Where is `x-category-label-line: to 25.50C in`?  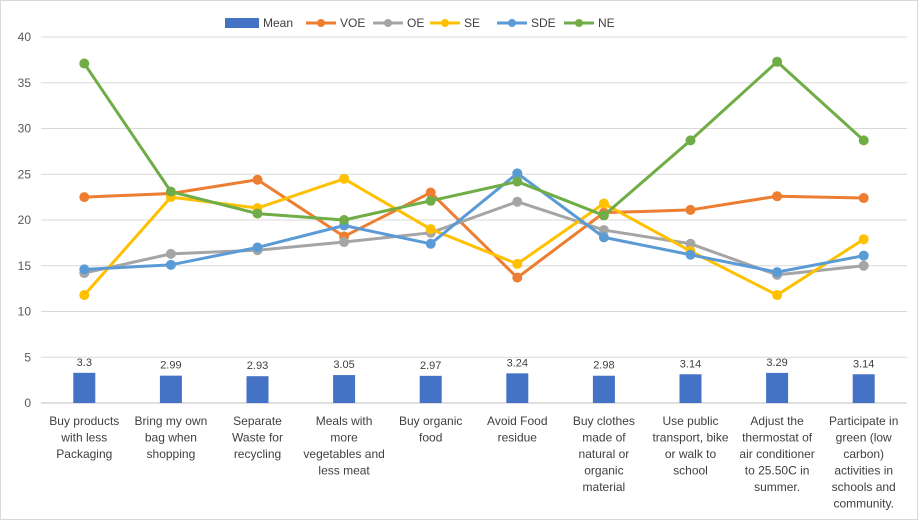 x-category-label-line: to 25.50C in is located at coordinates (777, 471).